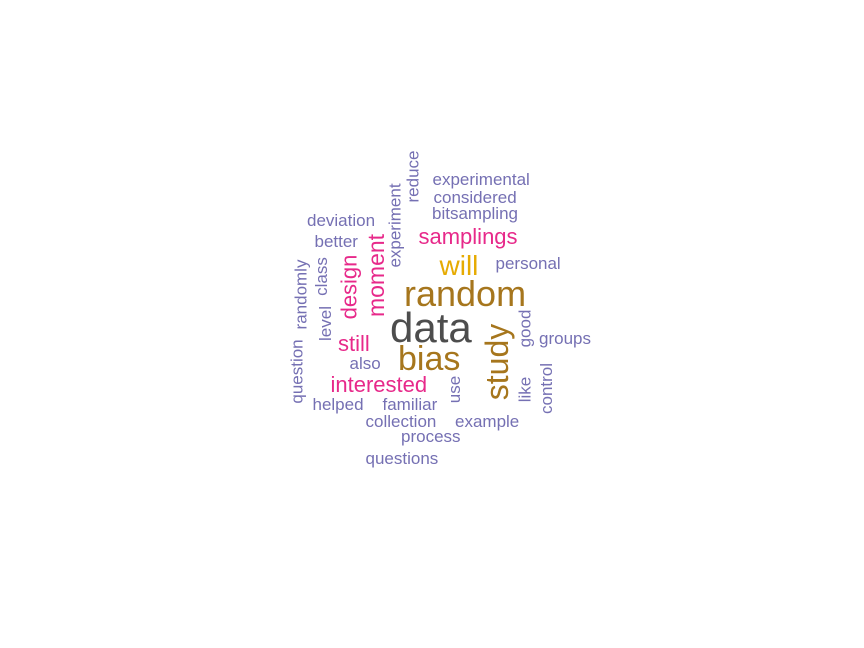 This screenshot has height=648, width=864. What do you see at coordinates (459, 265) in the screenshot?
I see `word-will: will` at bounding box center [459, 265].